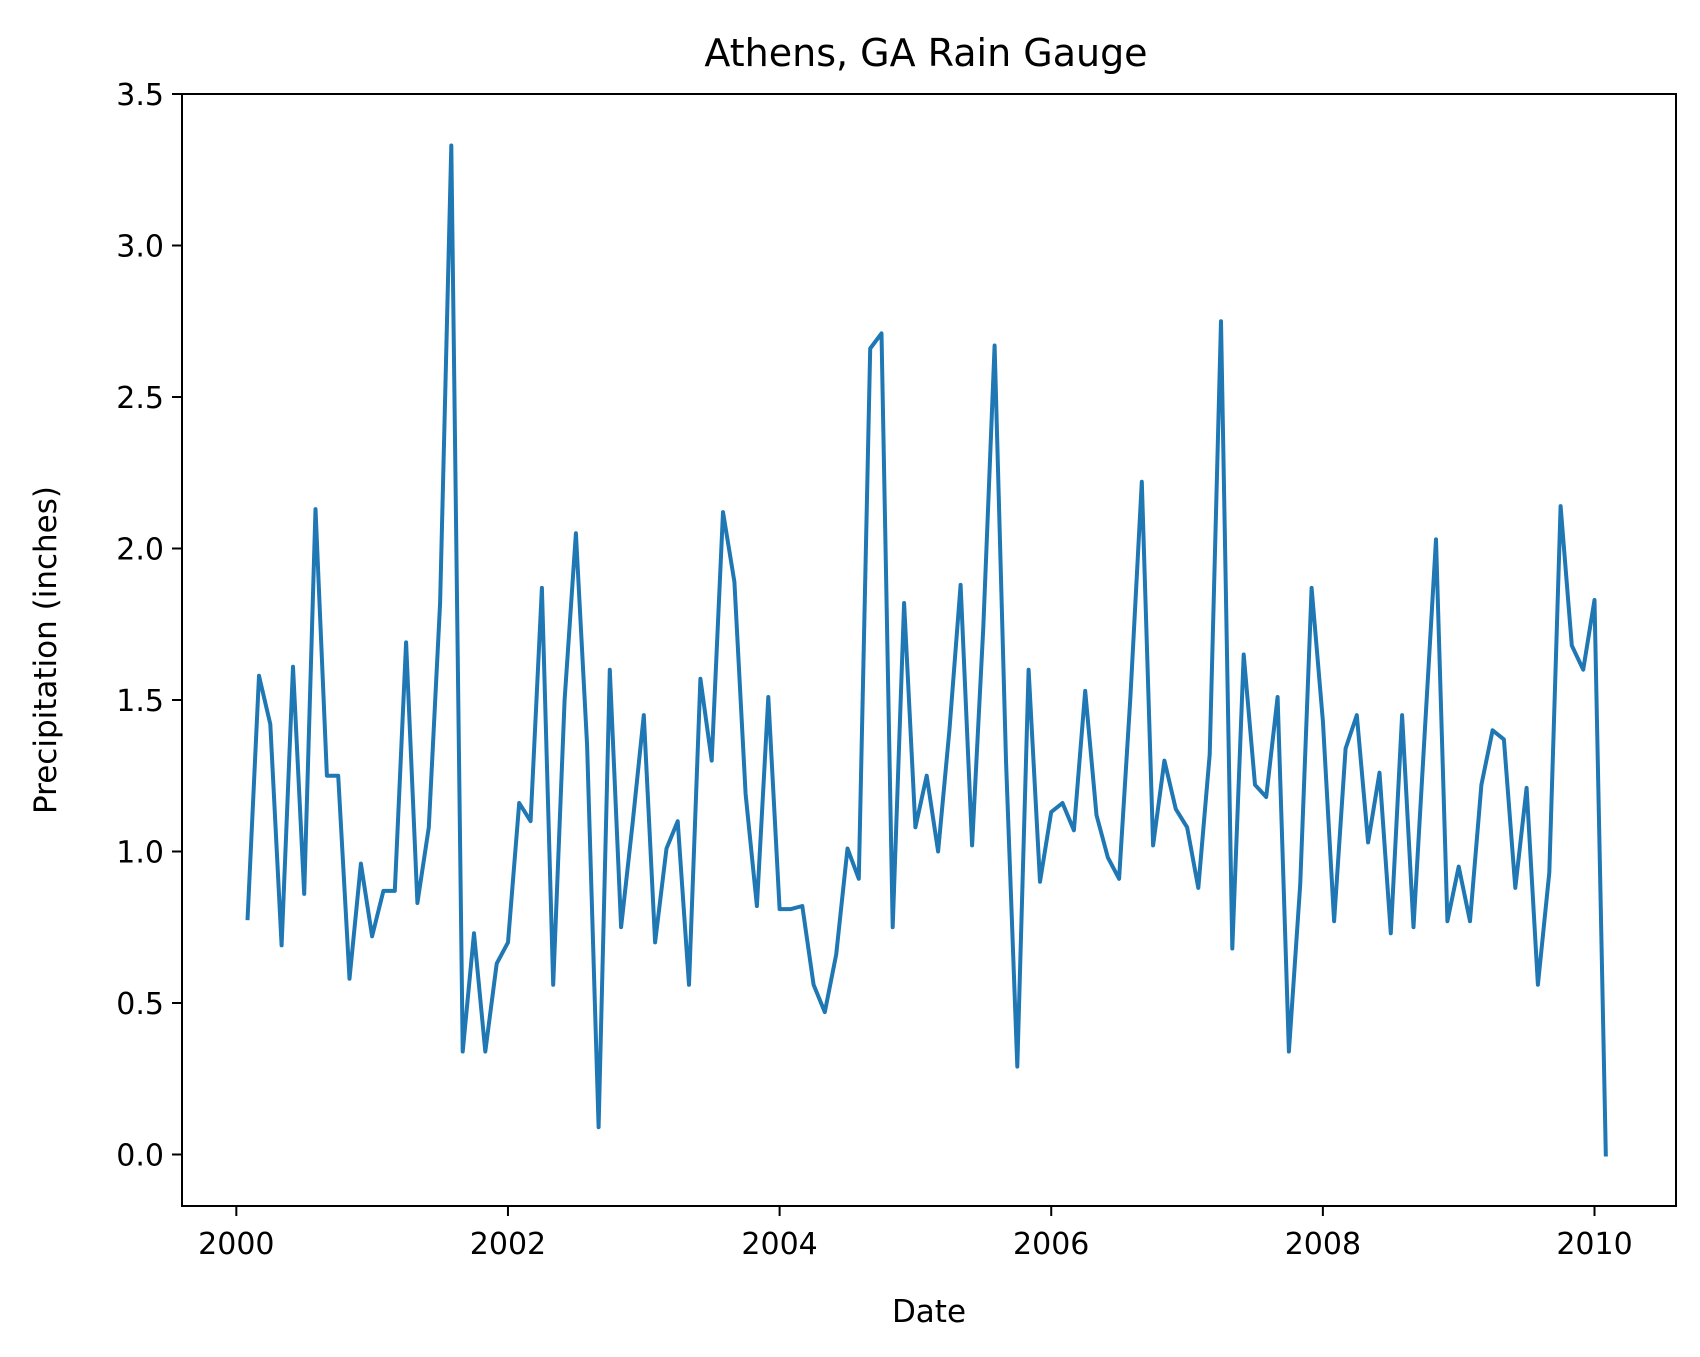  I want to click on x-tick-label: 2002, so click(508, 1244).